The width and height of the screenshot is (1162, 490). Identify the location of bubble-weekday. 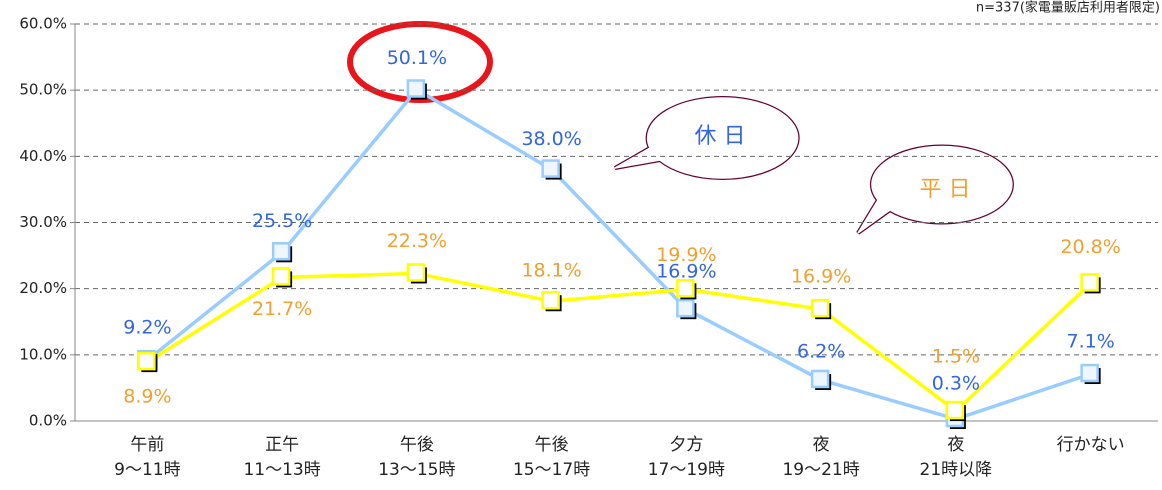
(935, 189).